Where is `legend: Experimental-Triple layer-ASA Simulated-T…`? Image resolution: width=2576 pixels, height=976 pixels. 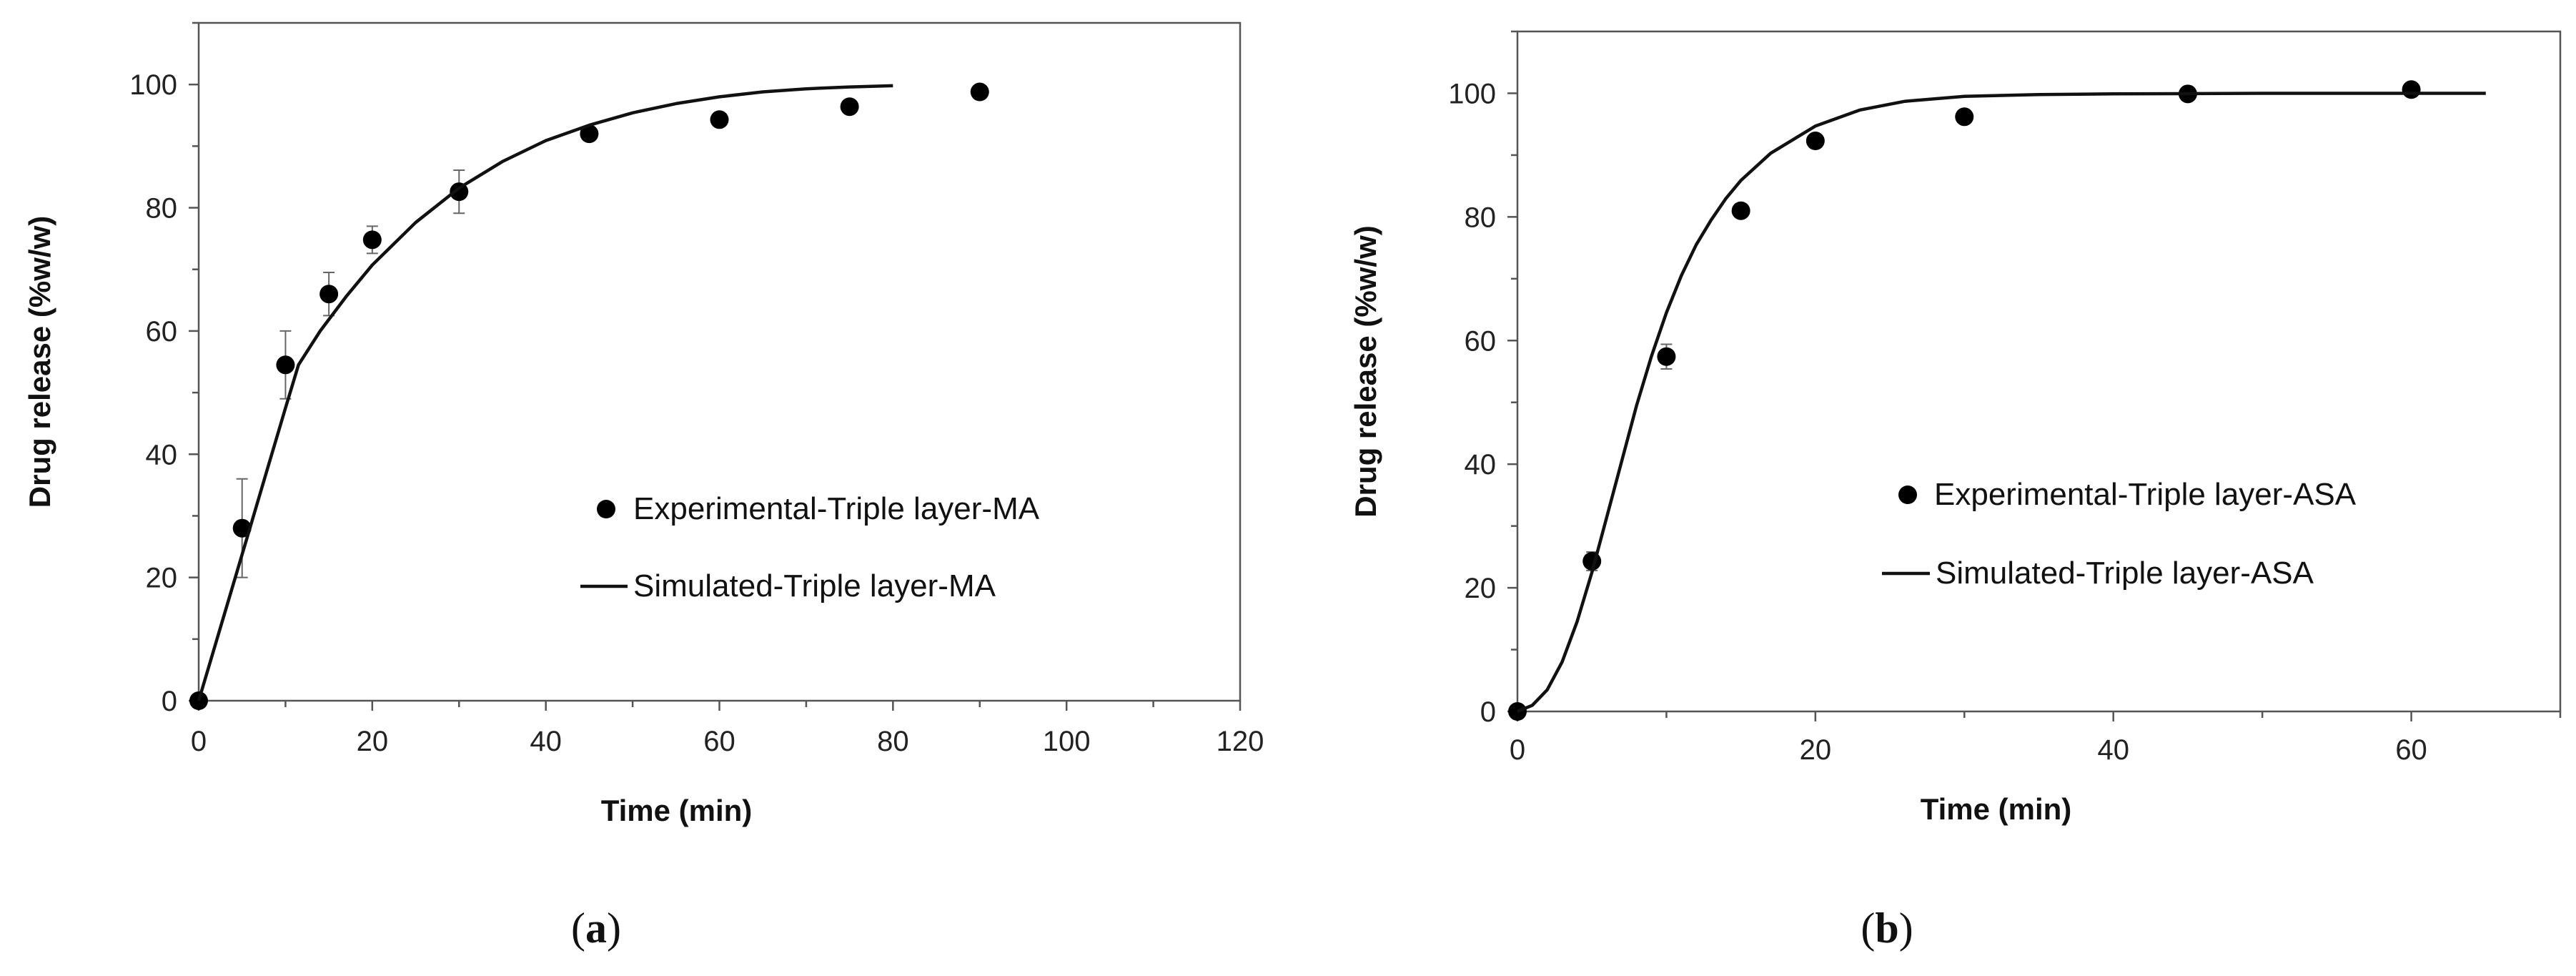
legend: Experimental-Triple layer-ASA Simulated-T… is located at coordinates (2120, 534).